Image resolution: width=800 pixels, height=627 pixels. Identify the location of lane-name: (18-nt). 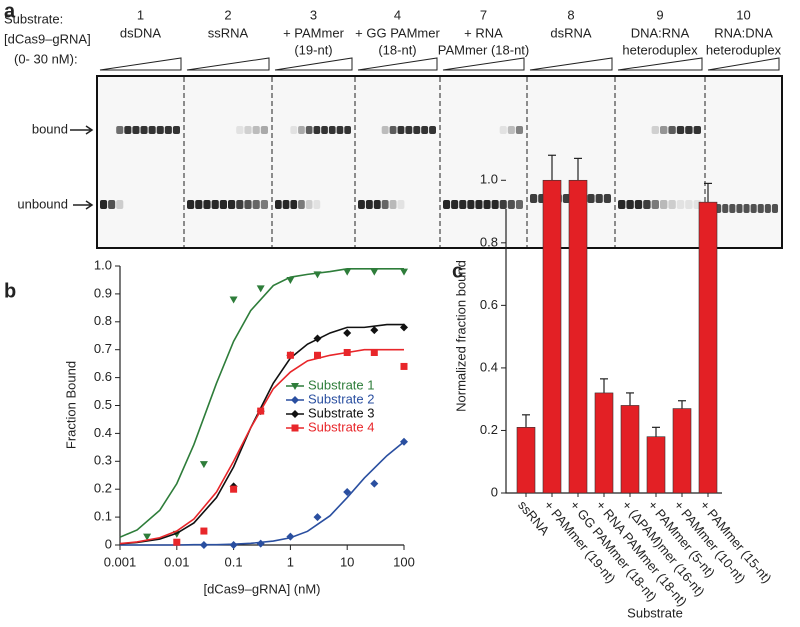
(397, 49).